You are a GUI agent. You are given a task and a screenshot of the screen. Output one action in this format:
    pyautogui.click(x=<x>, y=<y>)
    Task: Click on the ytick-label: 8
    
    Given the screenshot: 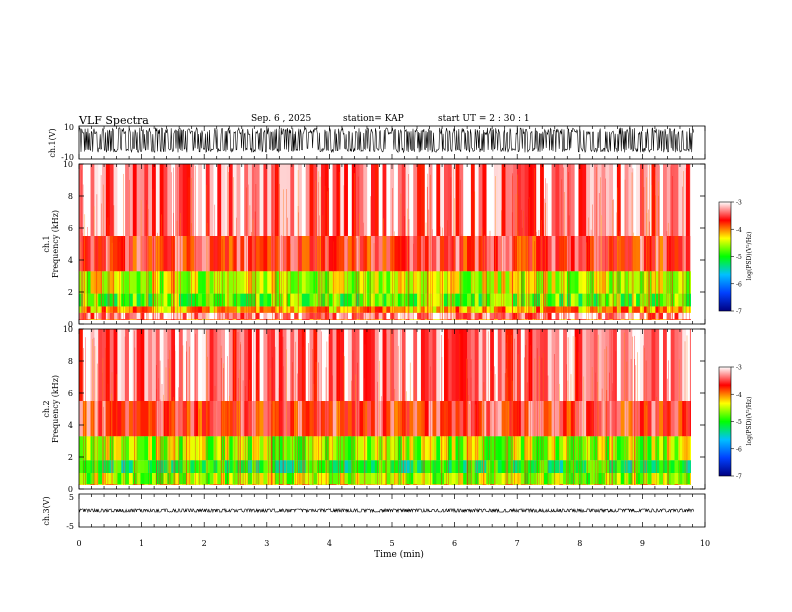 What is the action you would take?
    pyautogui.click(x=70, y=361)
    